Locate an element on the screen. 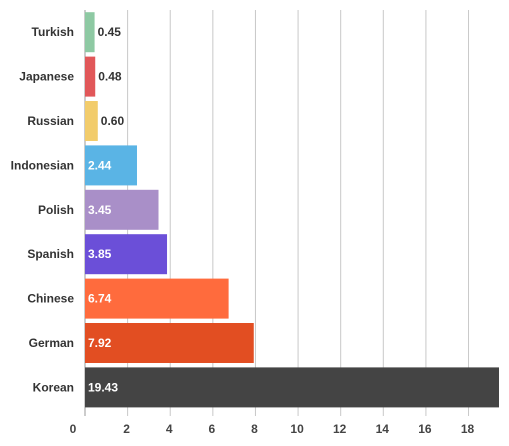 The width and height of the screenshot is (509, 446). x-tick-label: 4 is located at coordinates (169, 429).